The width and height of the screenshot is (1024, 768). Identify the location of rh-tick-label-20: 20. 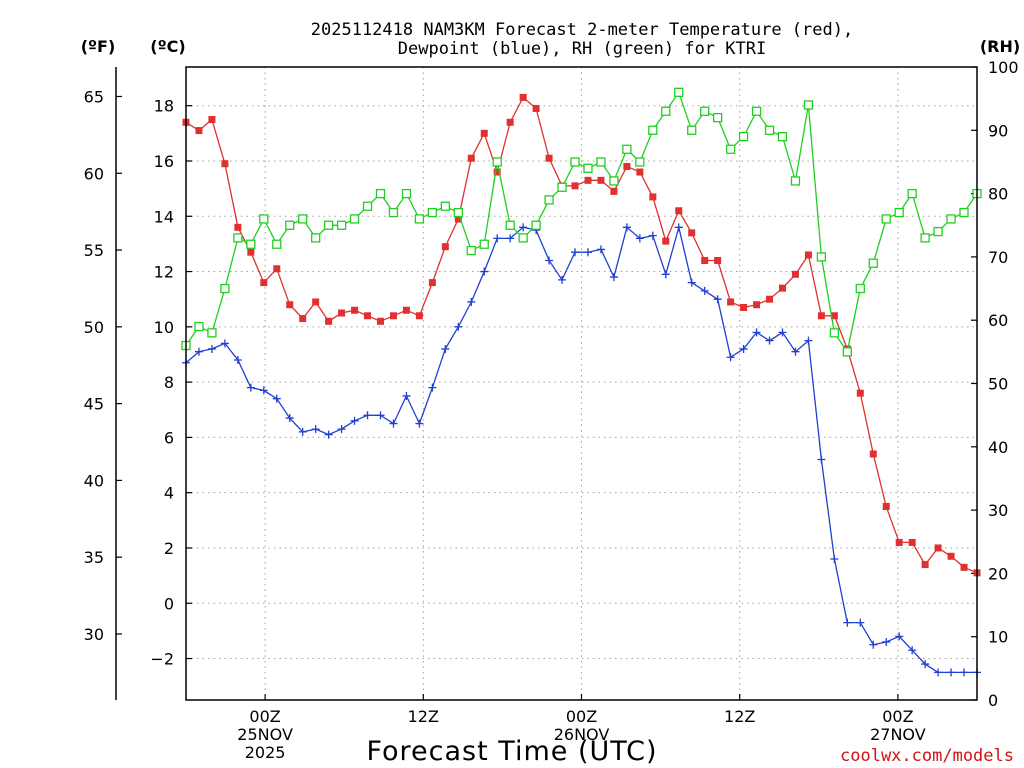
(998, 573).